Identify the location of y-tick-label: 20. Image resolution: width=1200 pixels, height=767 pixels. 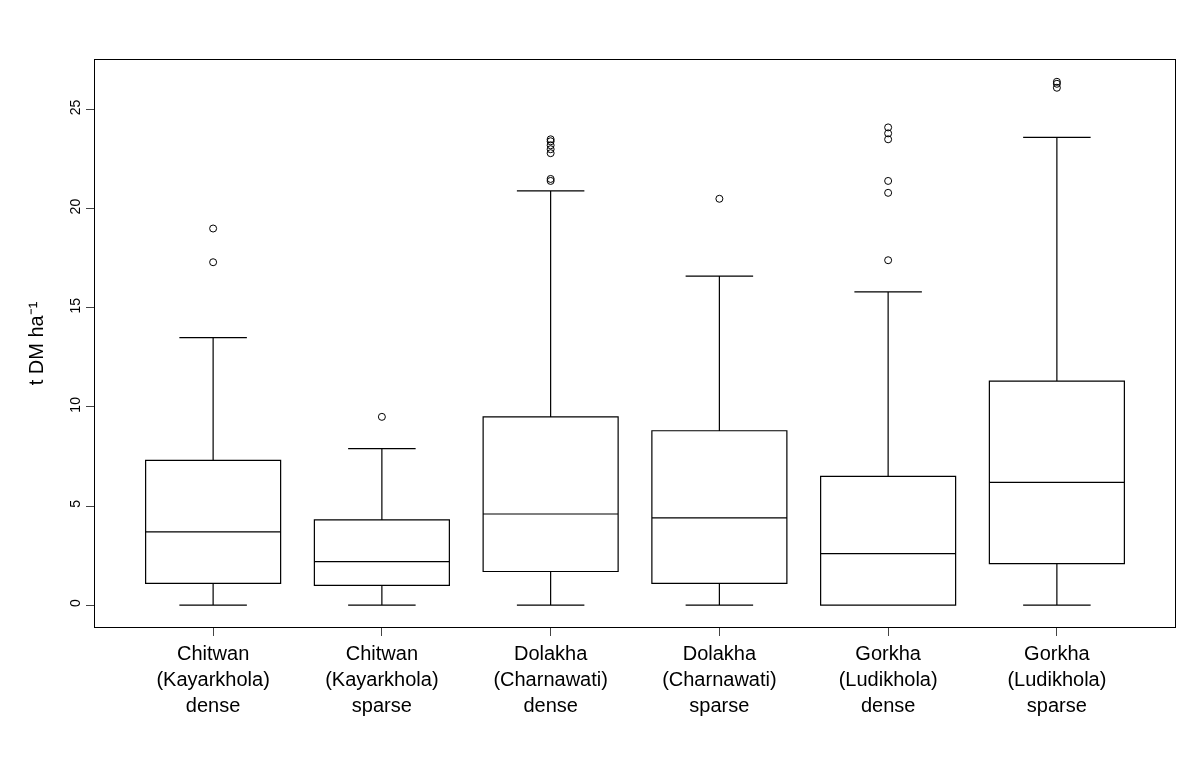
(75, 206).